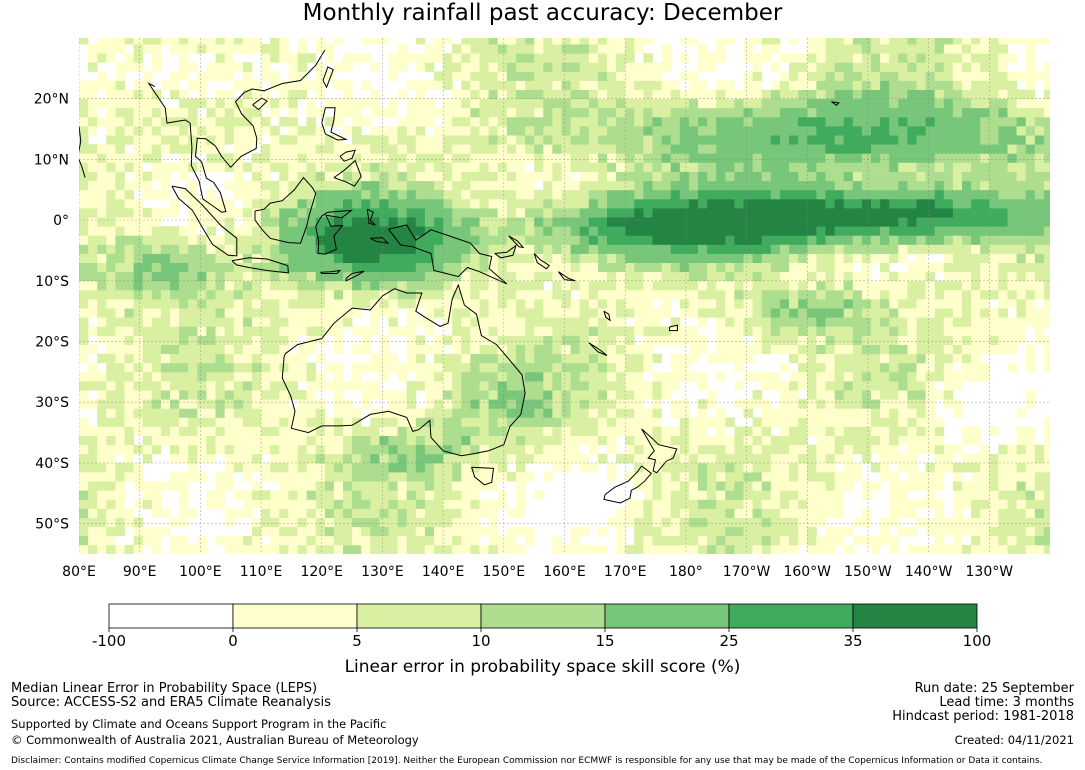 This screenshot has width=1085, height=770. Describe the element at coordinates (52, 464) in the screenshot. I see `lat-tick-label: 40°S` at that location.